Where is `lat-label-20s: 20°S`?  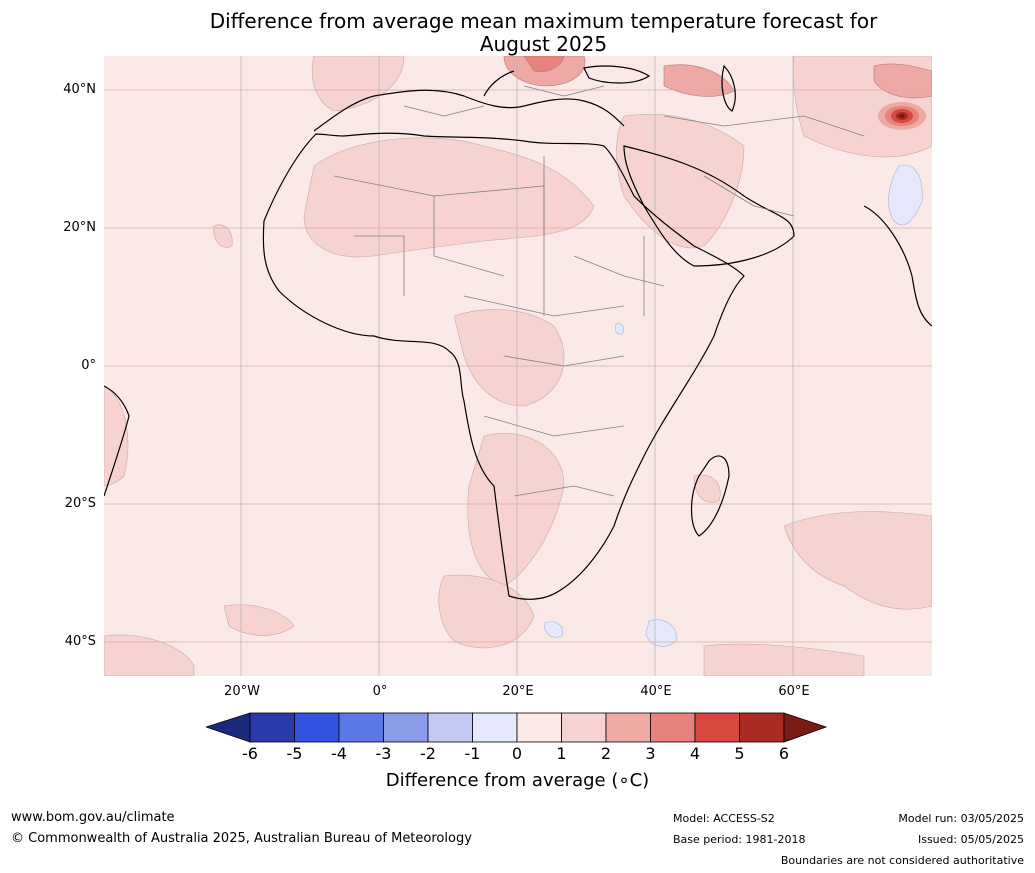 lat-label-20s: 20°S is located at coordinates (80, 503).